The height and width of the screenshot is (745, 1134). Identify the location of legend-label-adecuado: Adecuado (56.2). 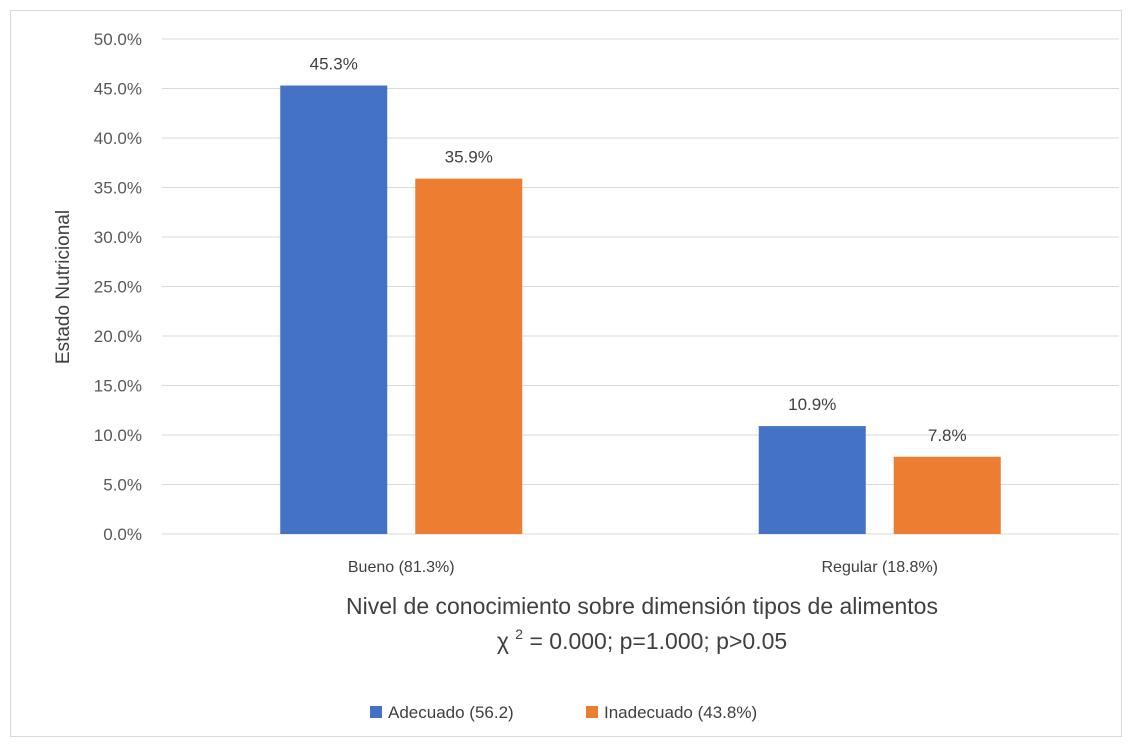
(451, 712).